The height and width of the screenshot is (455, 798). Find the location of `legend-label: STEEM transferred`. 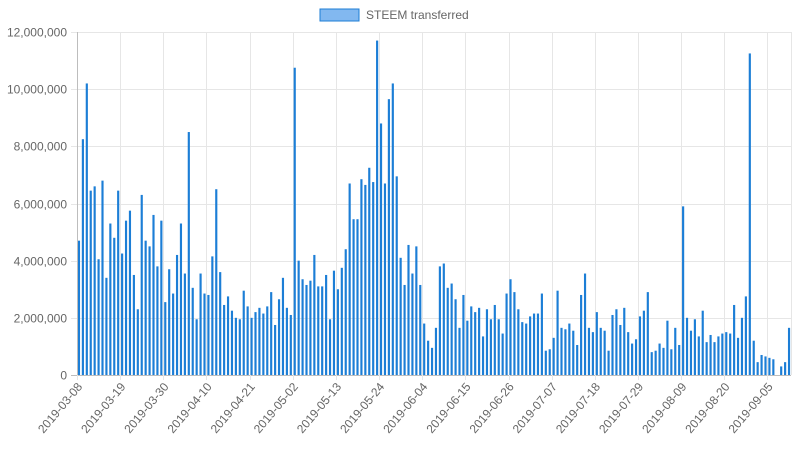

legend-label: STEEM transferred is located at coordinates (417, 15).